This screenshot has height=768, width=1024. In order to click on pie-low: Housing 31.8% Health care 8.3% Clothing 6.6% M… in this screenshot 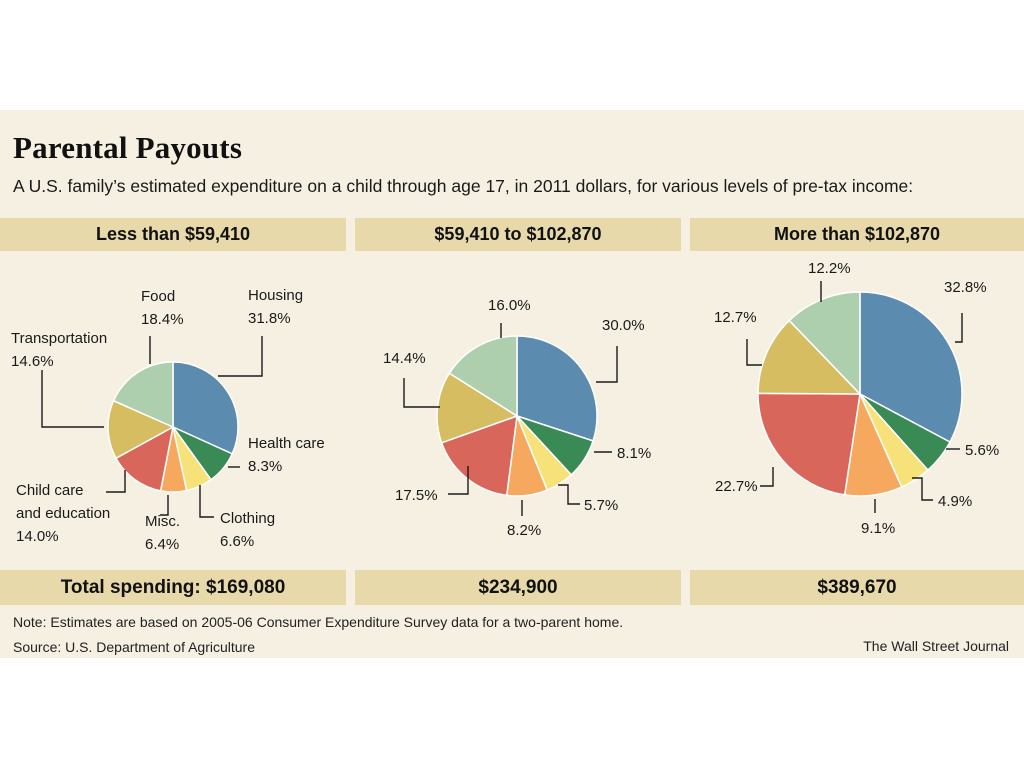, I will do `click(168, 420)`.